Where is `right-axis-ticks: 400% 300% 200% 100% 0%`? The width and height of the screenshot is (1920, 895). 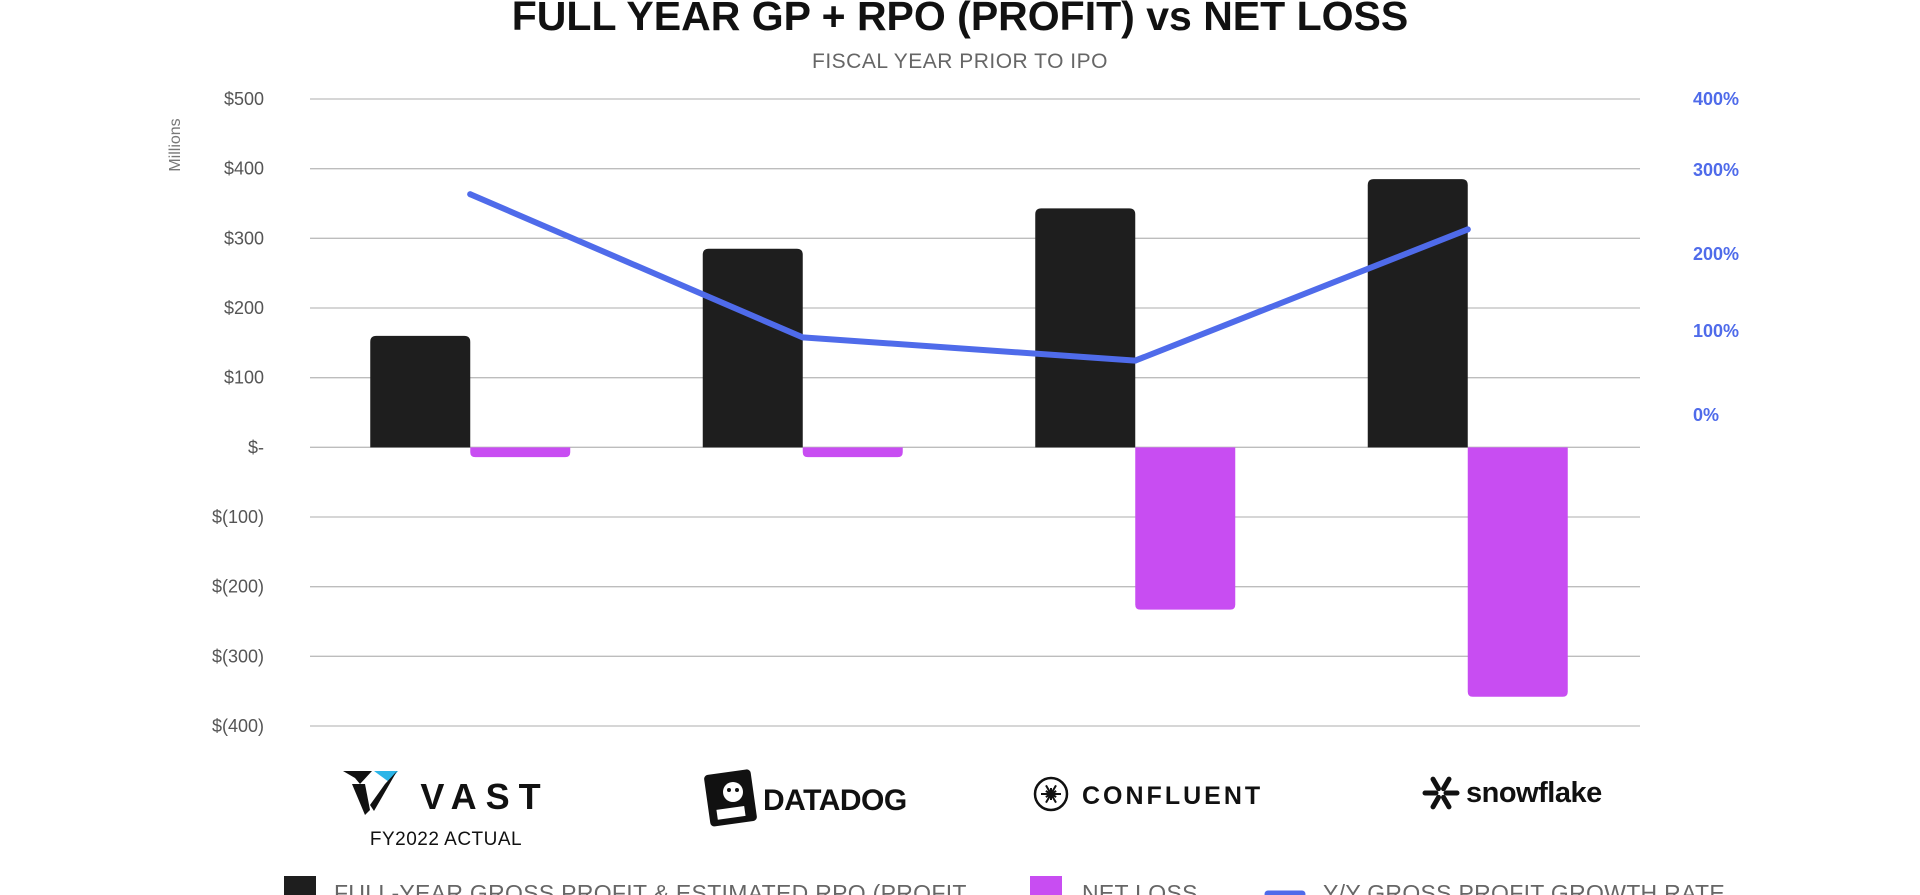
right-axis-ticks: 400% 300% 200% 100% 0% is located at coordinates (1716, 257).